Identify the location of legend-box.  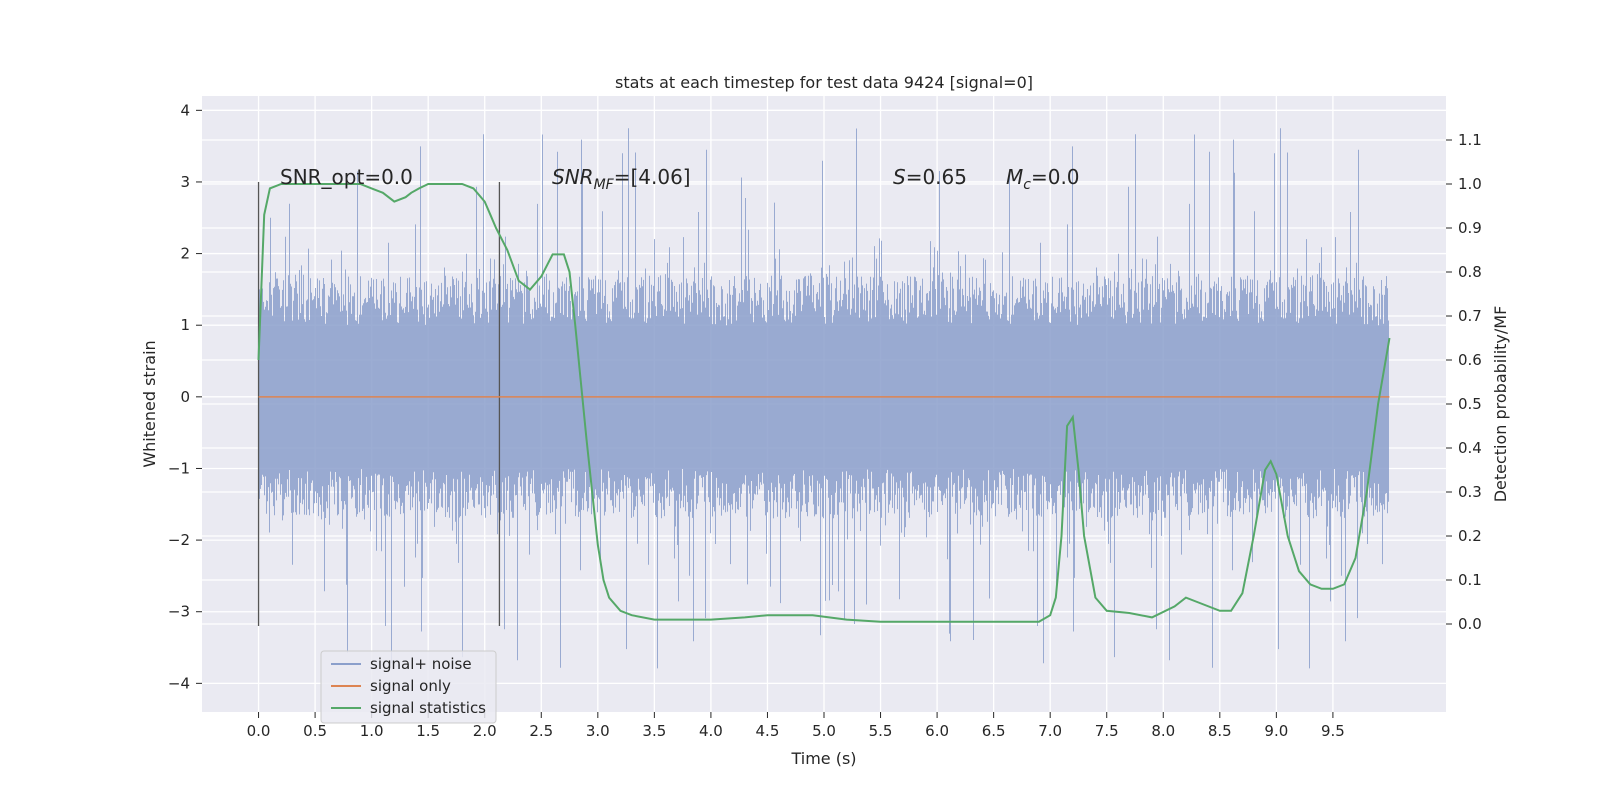
(408, 687).